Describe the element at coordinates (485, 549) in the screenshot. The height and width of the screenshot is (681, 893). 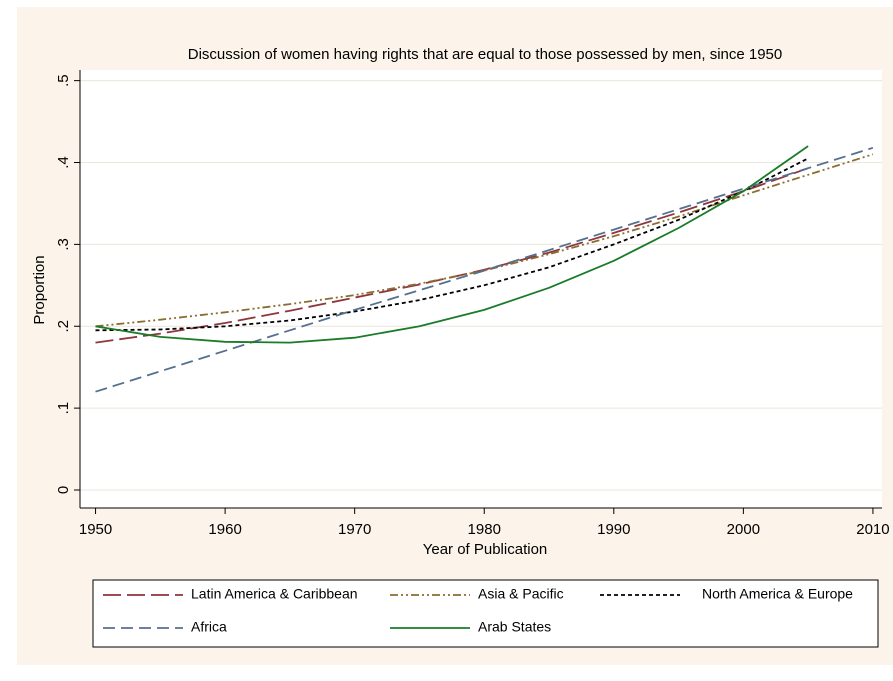
I see `x-axis-label: Year of Publication` at that location.